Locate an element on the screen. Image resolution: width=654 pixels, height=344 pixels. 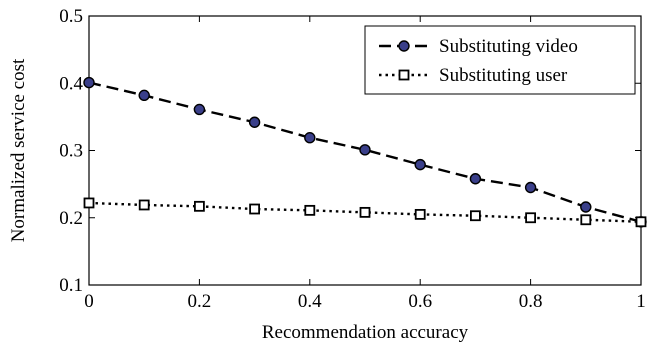
legend-box is located at coordinates (500, 60).